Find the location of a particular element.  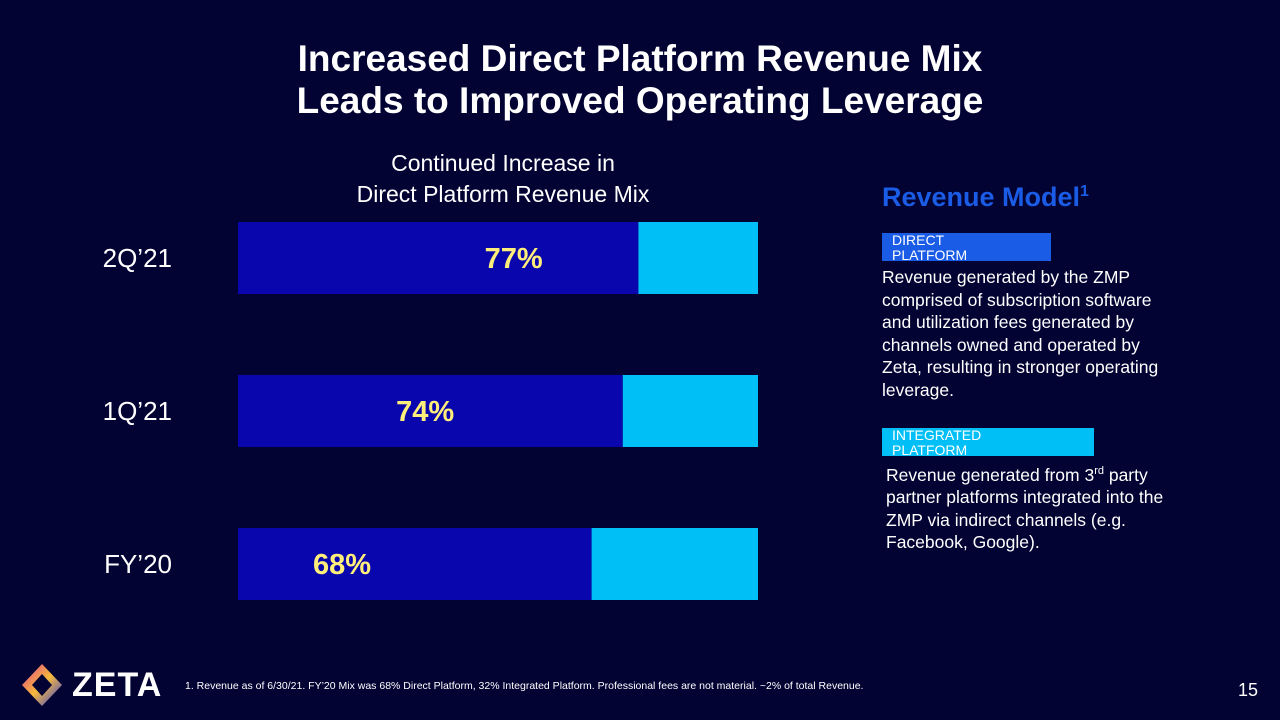

slide-title-line2: Leads to Improved Operating Leverage is located at coordinates (640, 100).